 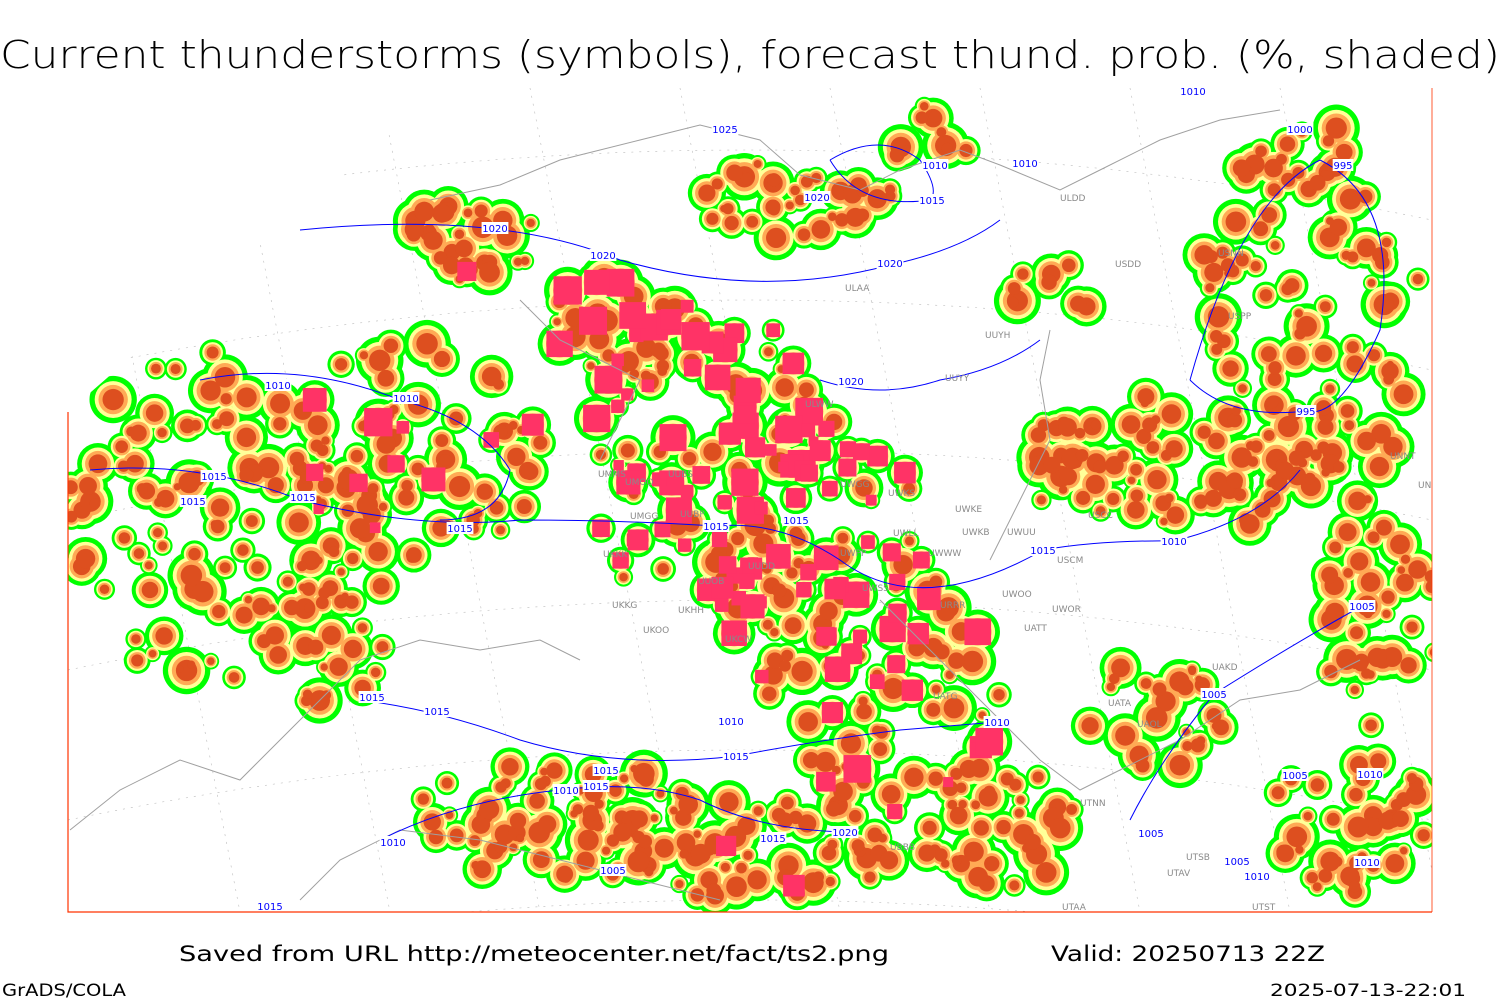 What do you see at coordinates (1240, 317) in the screenshot?
I see `station-label: USPP` at bounding box center [1240, 317].